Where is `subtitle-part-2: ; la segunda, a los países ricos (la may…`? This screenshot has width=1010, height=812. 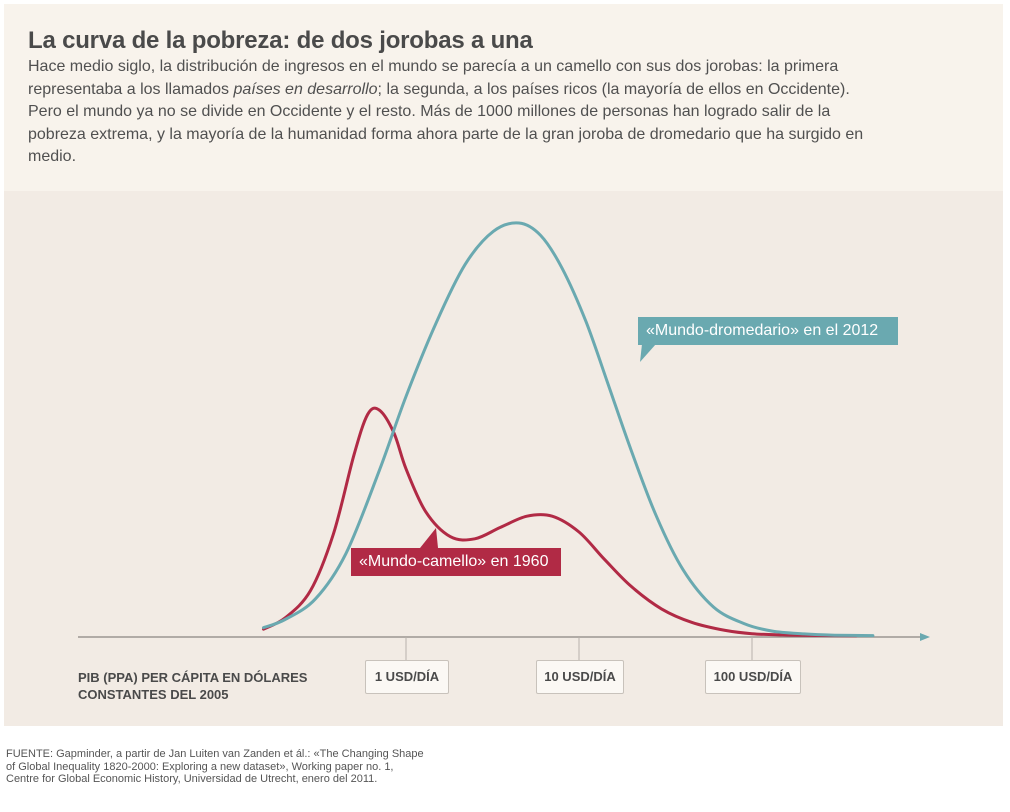 subtitle-part-2: ; la segunda, a los países ricos (la may… is located at coordinates (446, 123).